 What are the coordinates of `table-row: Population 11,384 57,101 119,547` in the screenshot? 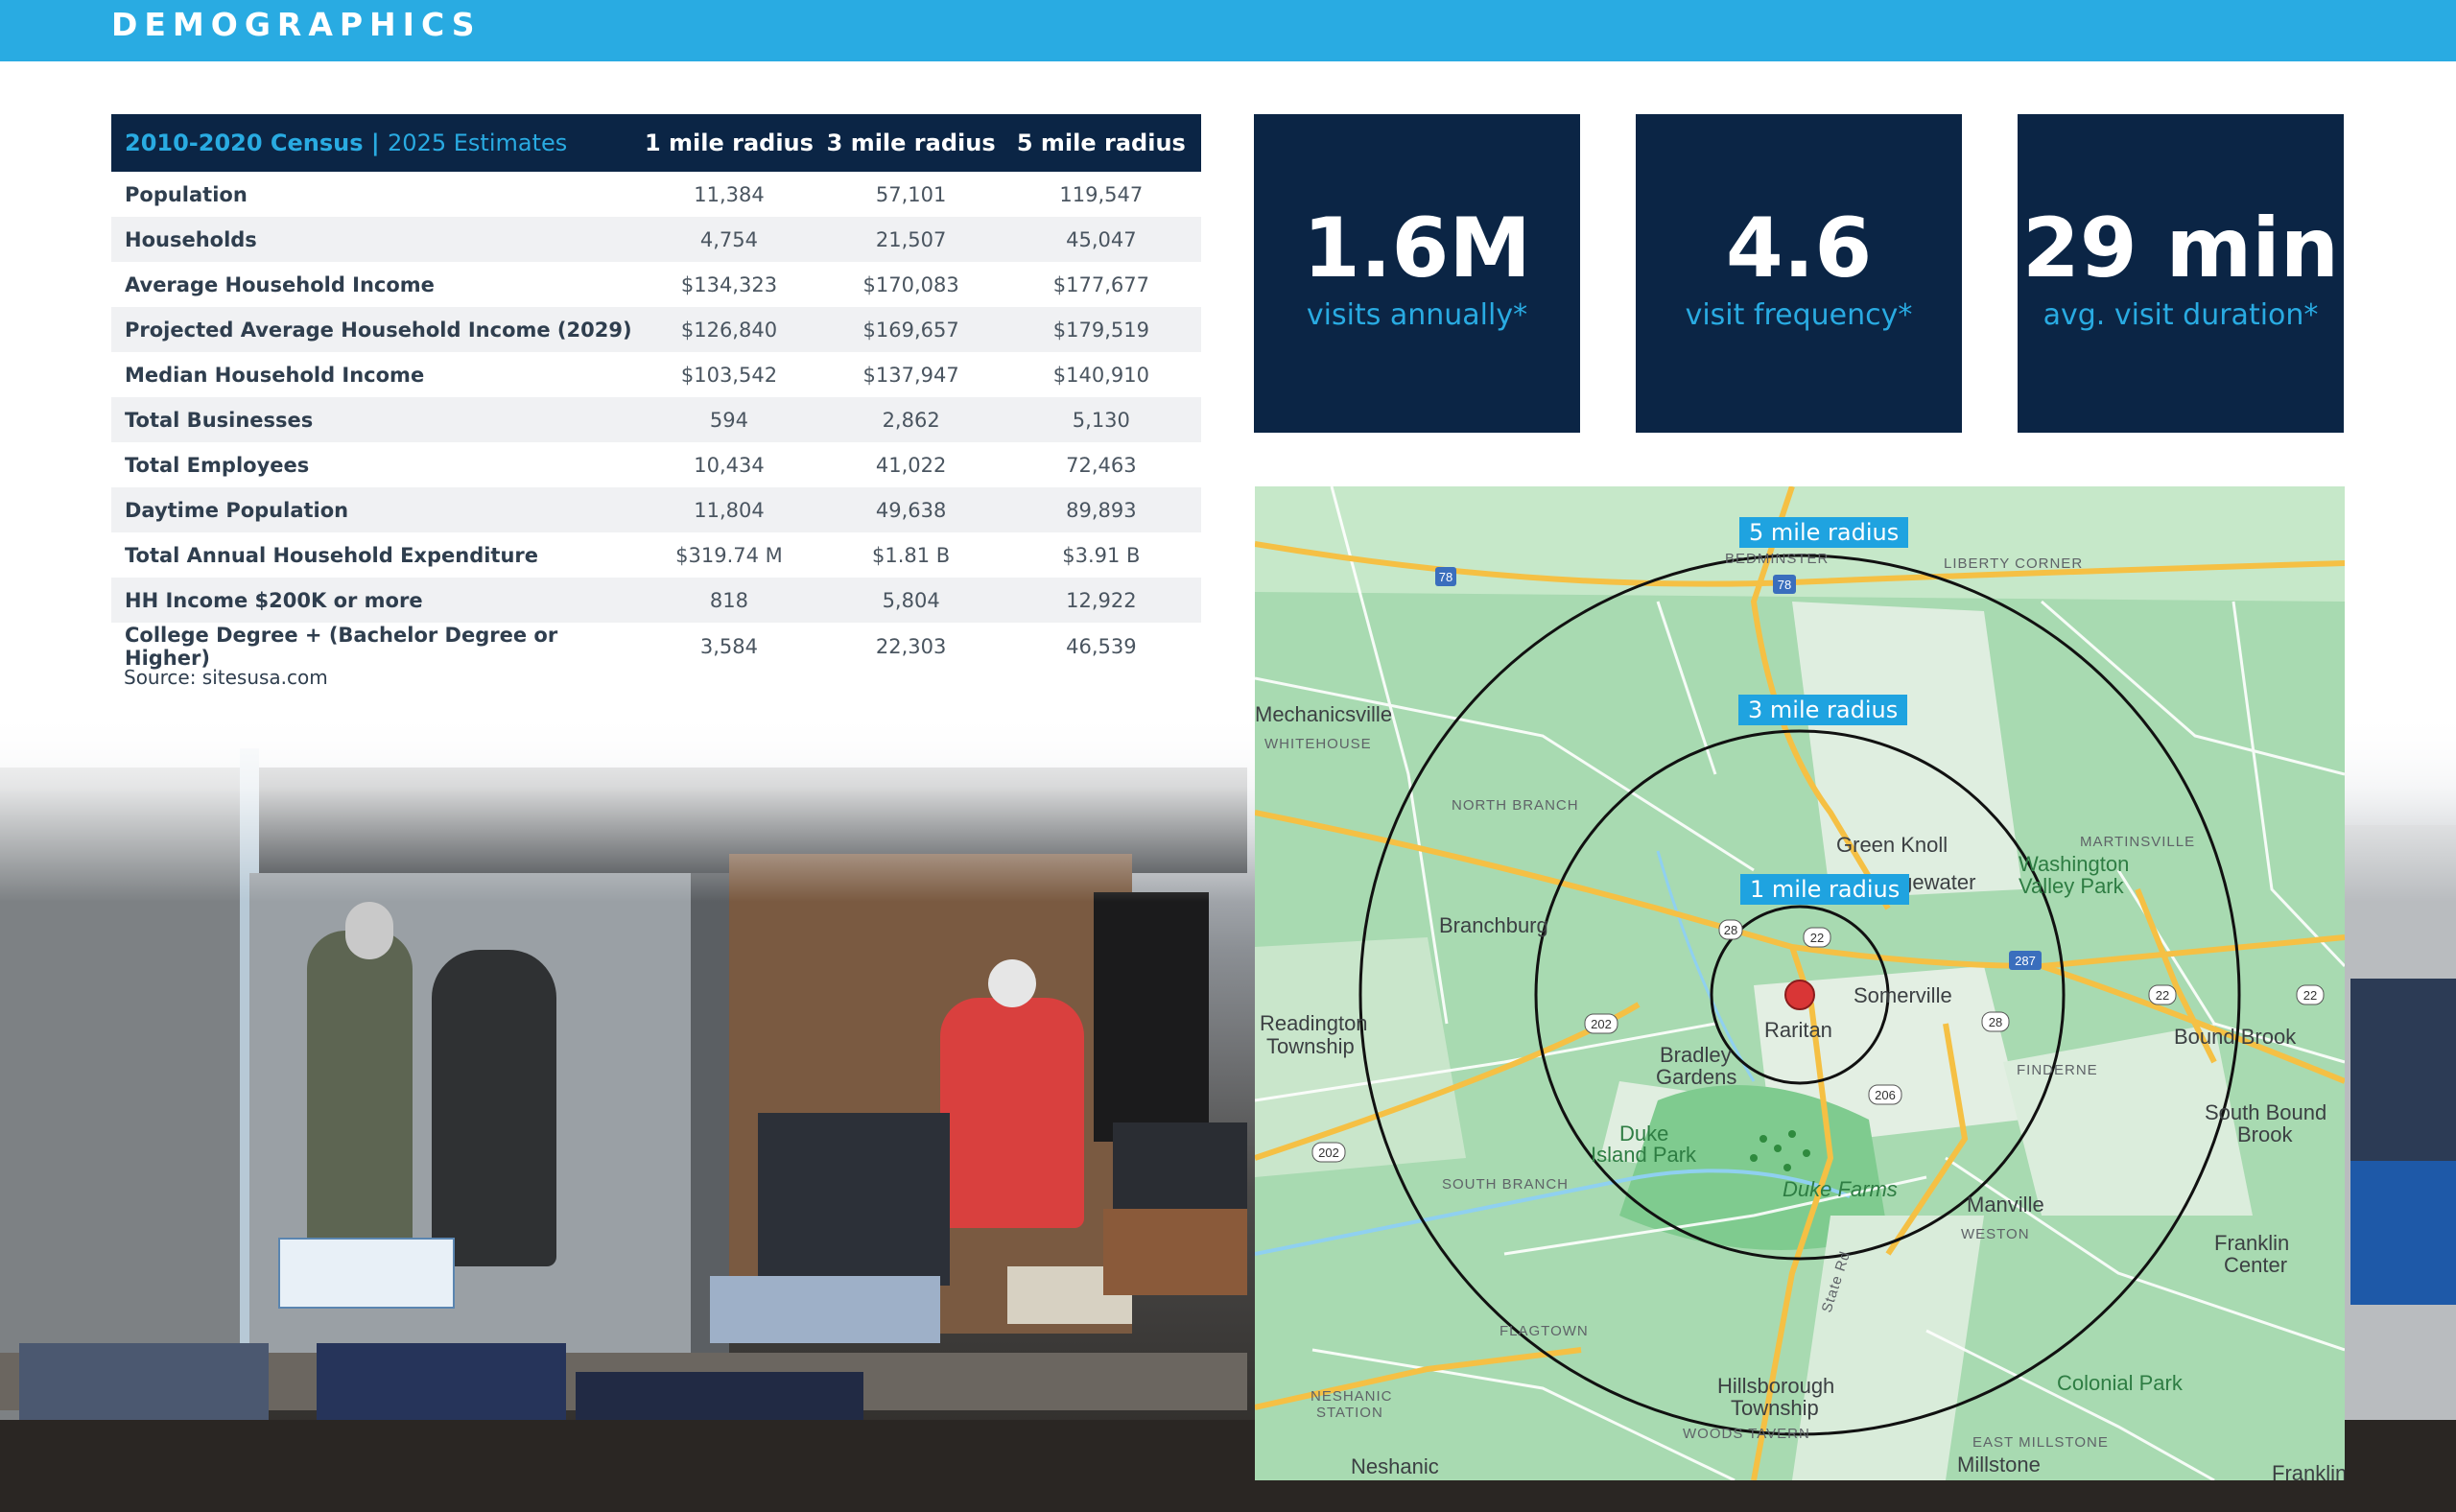 It's located at (656, 194).